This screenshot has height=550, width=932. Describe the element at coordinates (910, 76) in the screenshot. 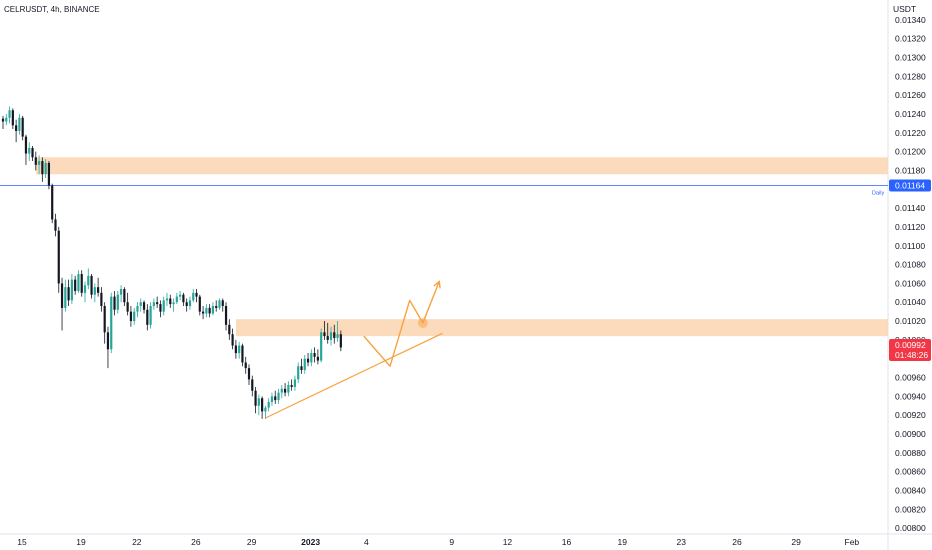

I see `price-tick-label: 0.01280` at that location.